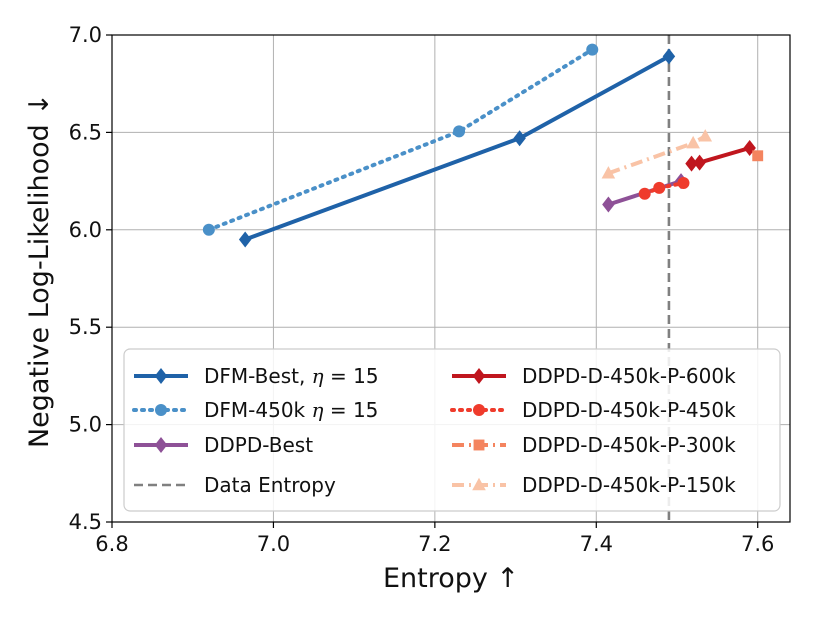 This screenshot has width=830, height=623. I want to click on legend-item: Data Entropy, so click(235, 485).